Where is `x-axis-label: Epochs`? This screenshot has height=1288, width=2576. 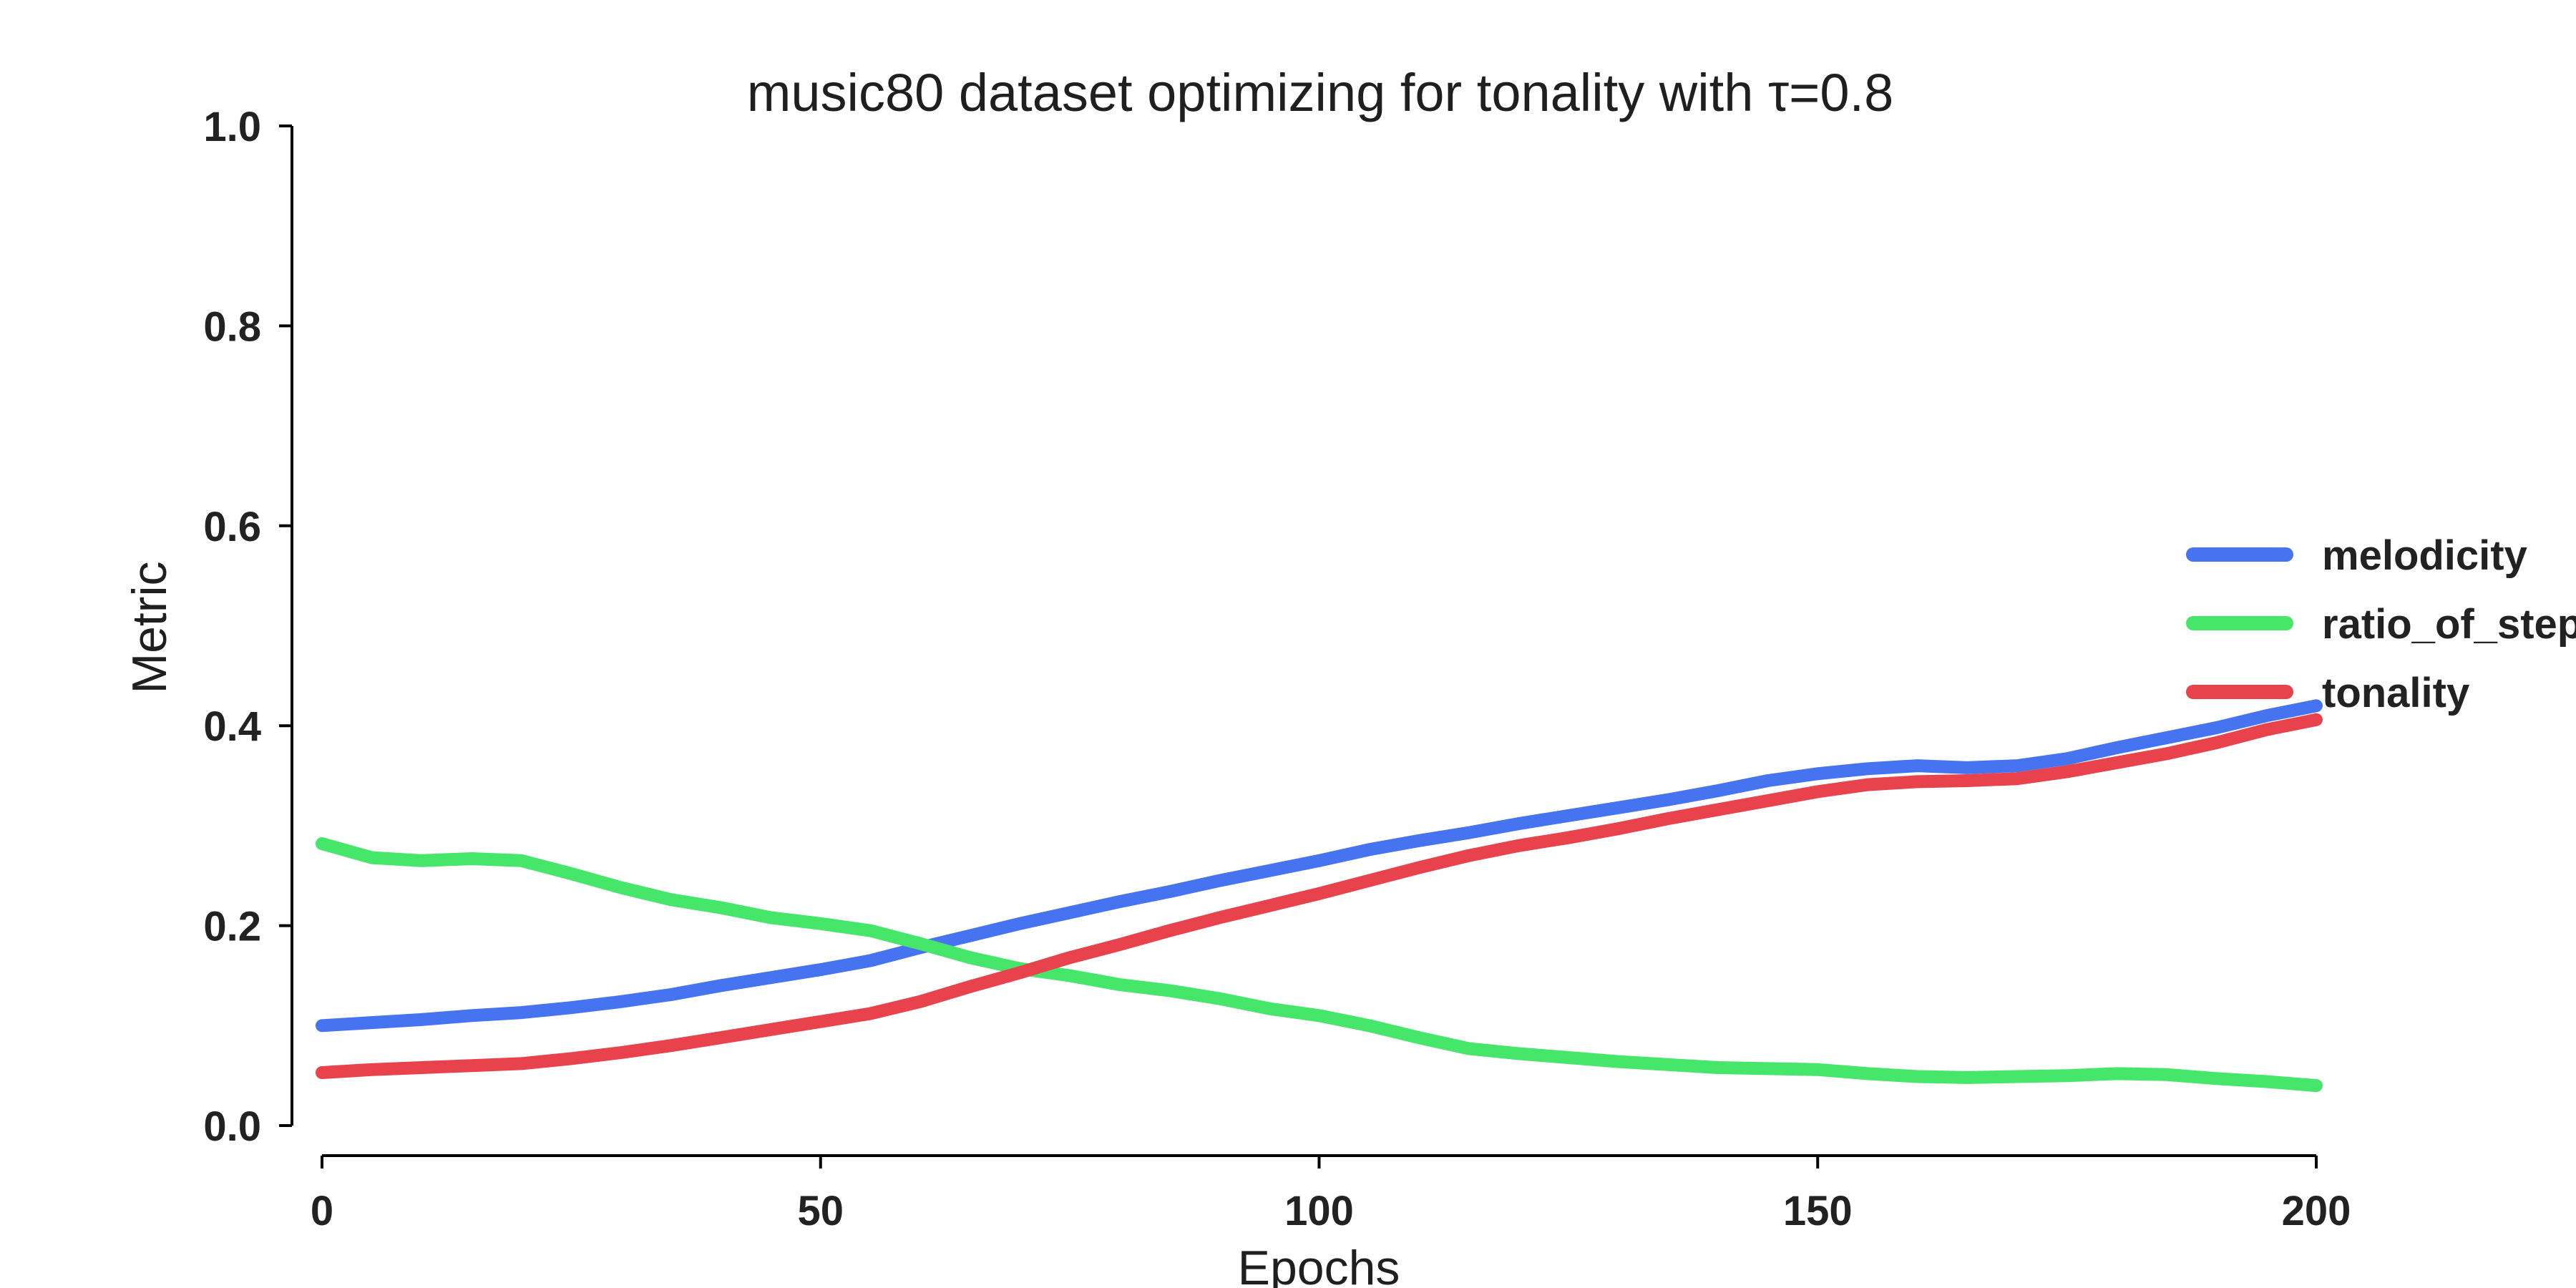
x-axis-label: Epochs is located at coordinates (1319, 1264).